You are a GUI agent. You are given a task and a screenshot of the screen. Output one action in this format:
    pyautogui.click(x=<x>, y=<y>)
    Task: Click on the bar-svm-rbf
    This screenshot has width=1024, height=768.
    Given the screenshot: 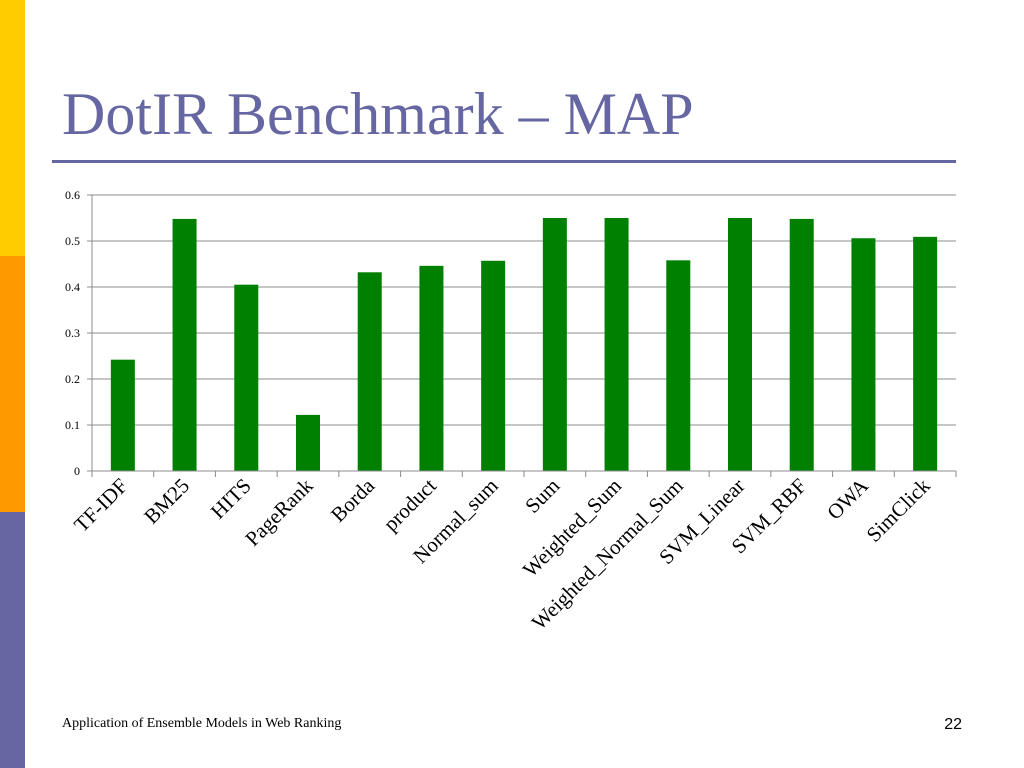 What is the action you would take?
    pyautogui.click(x=801, y=344)
    